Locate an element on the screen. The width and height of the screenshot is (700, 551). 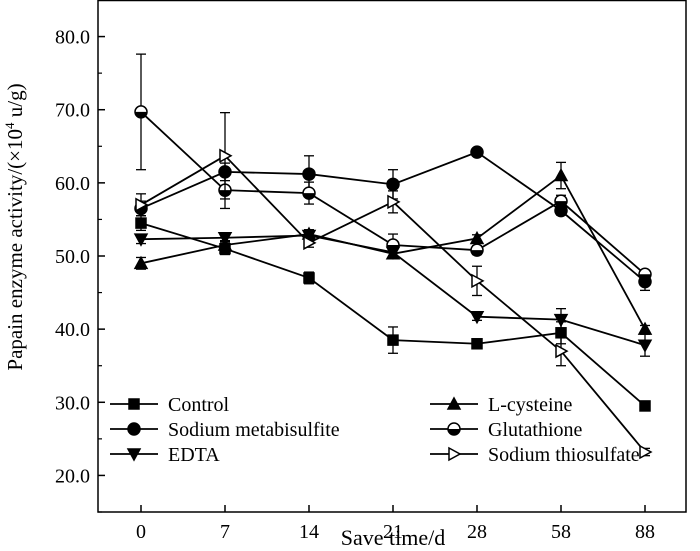
legend-item-4: Glutathione is located at coordinates (506, 430).